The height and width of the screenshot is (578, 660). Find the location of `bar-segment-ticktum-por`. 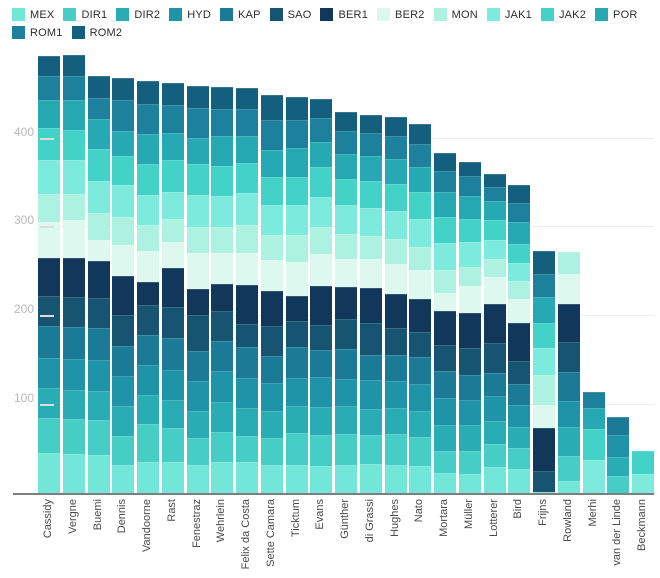

bar-segment-ticktum-por is located at coordinates (296, 162).